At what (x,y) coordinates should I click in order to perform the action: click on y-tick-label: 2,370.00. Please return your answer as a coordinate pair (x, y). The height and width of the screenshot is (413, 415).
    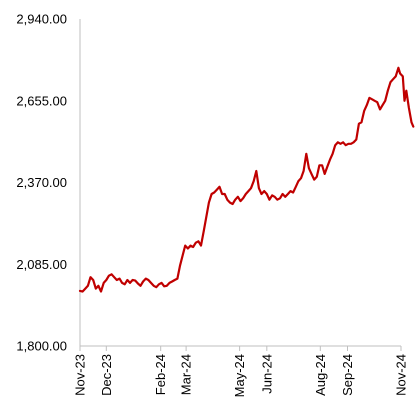
    Looking at the image, I should click on (41, 182).